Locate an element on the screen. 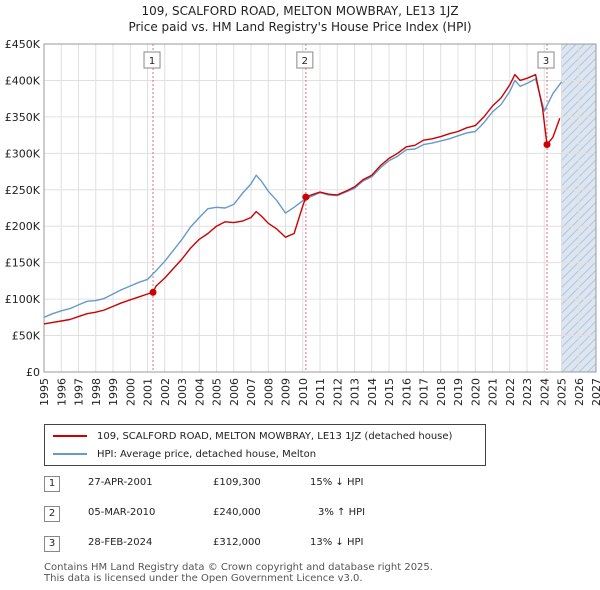 Image resolution: width=600 pixels, height=590 pixels. y-tick-label: £250K is located at coordinates (23, 190).